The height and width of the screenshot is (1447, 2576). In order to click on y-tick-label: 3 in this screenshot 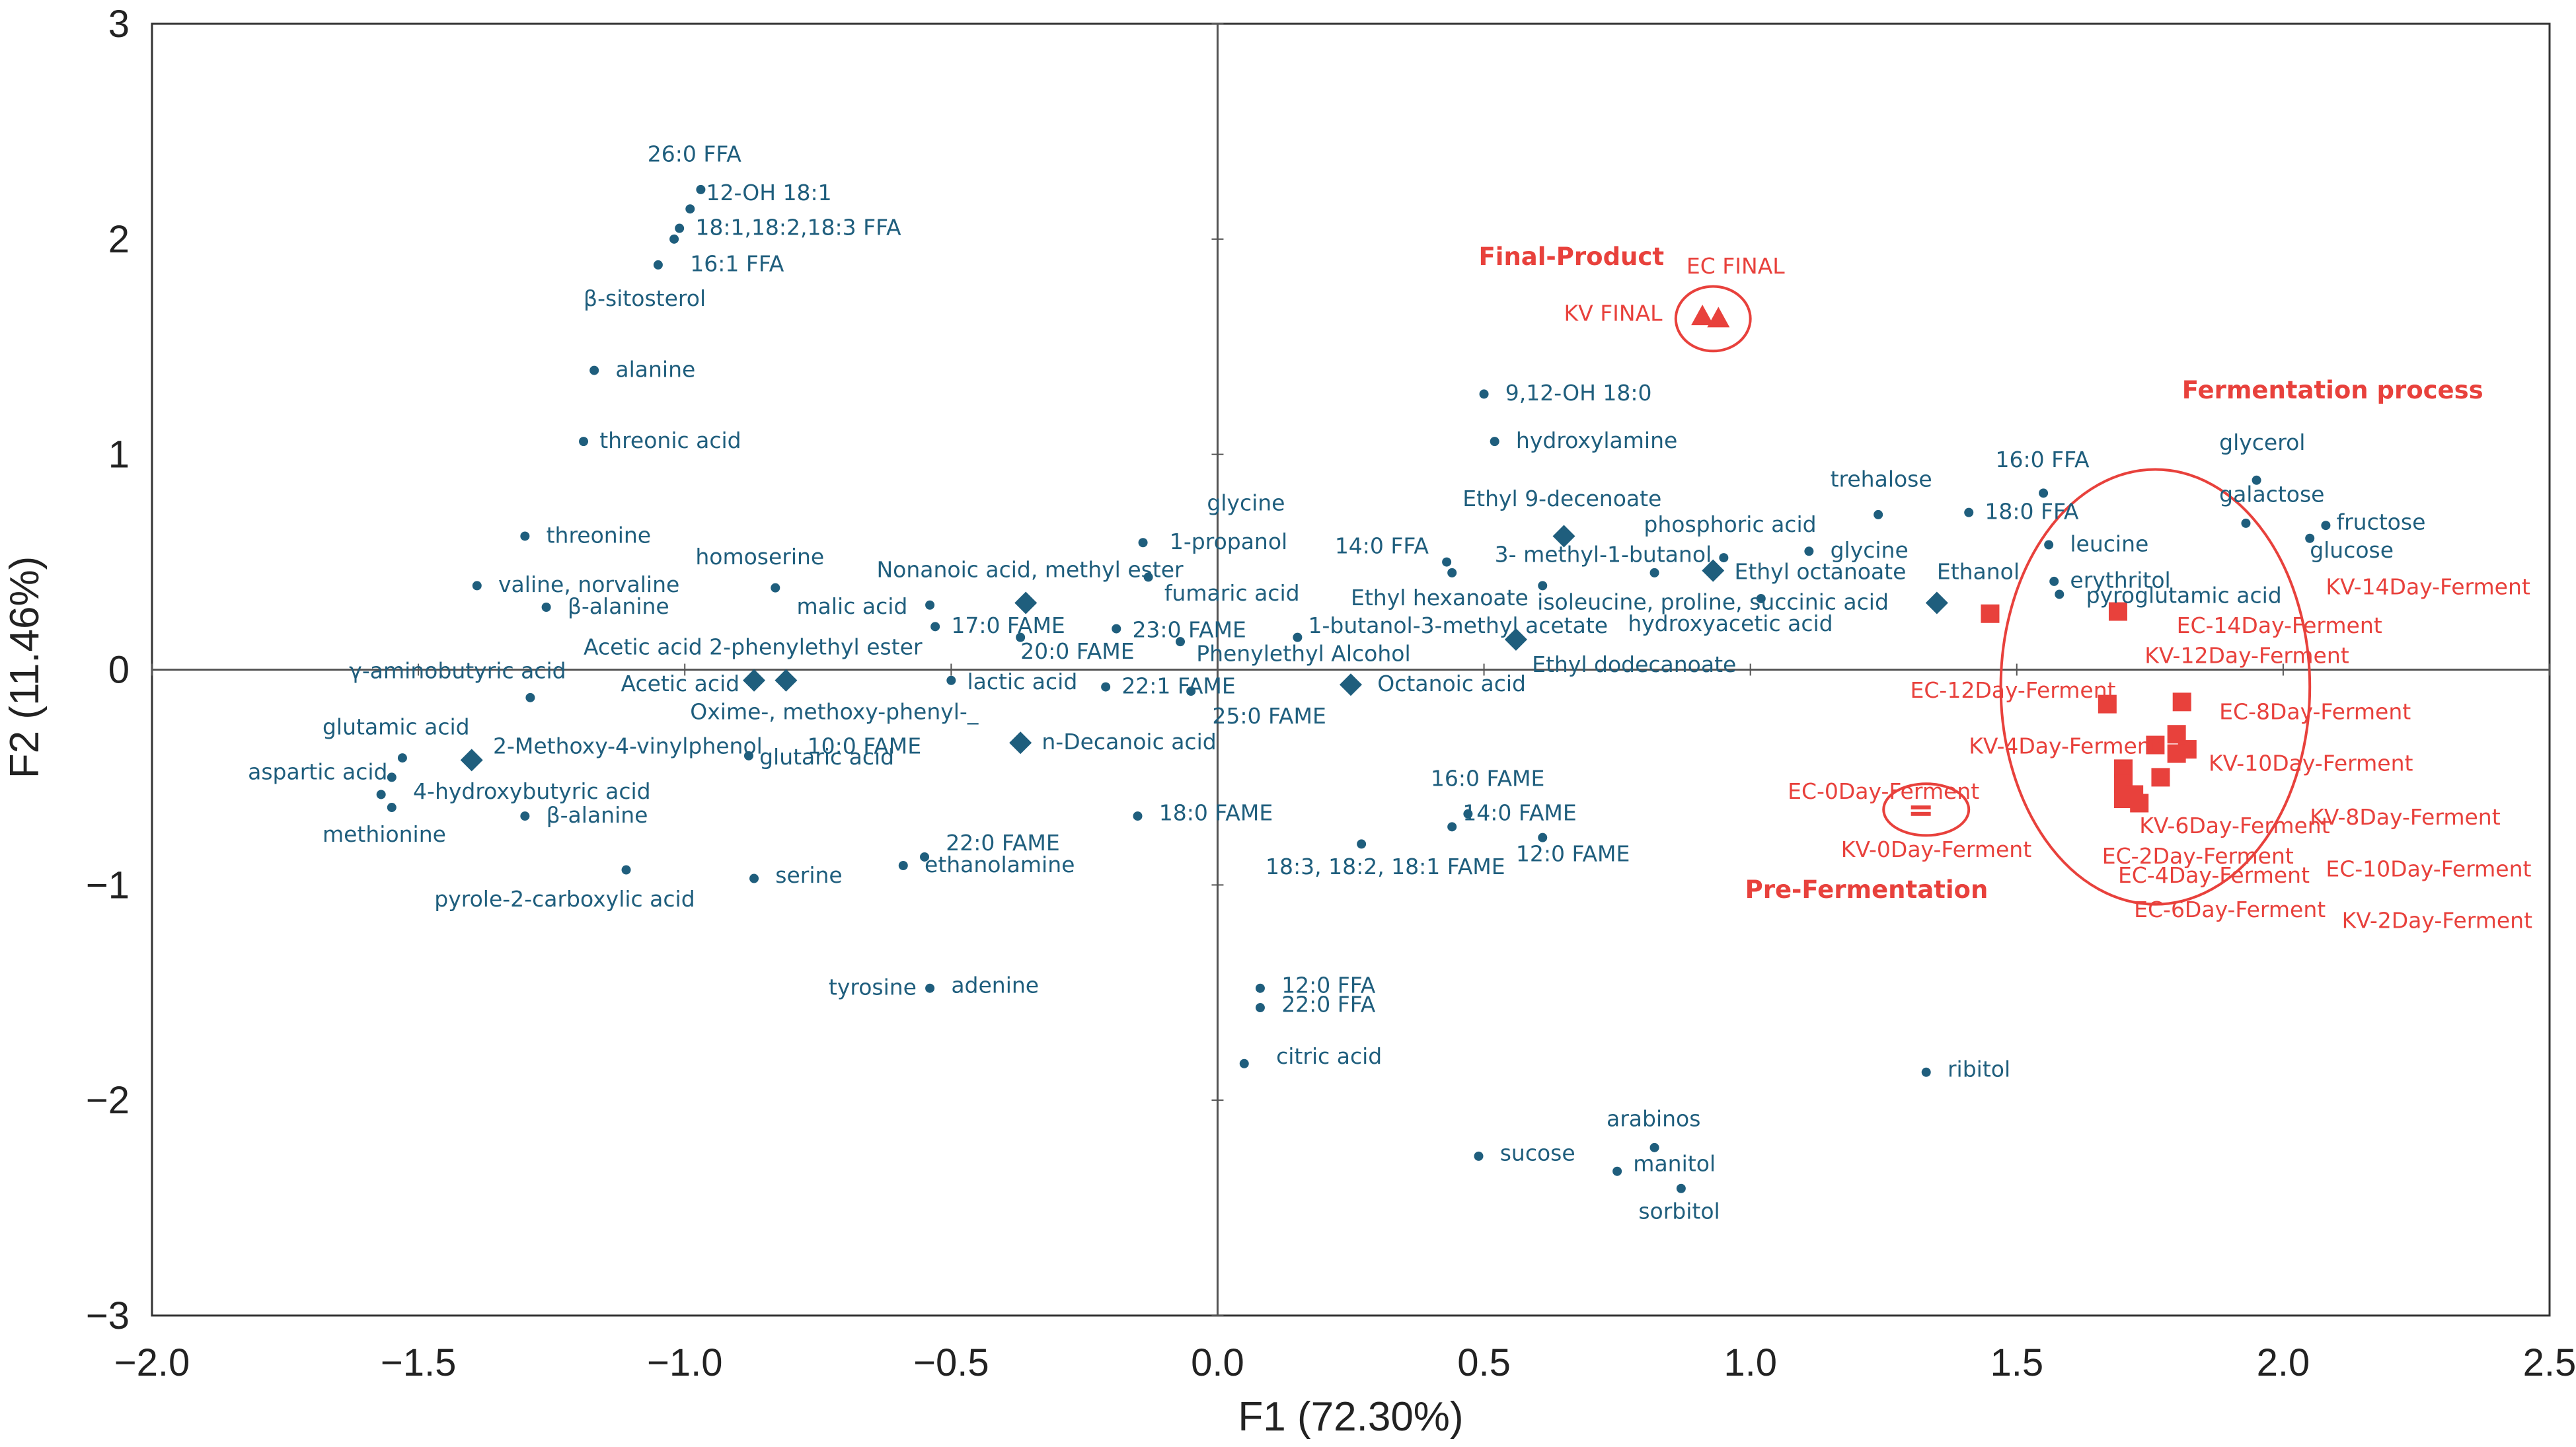, I will do `click(119, 24)`.